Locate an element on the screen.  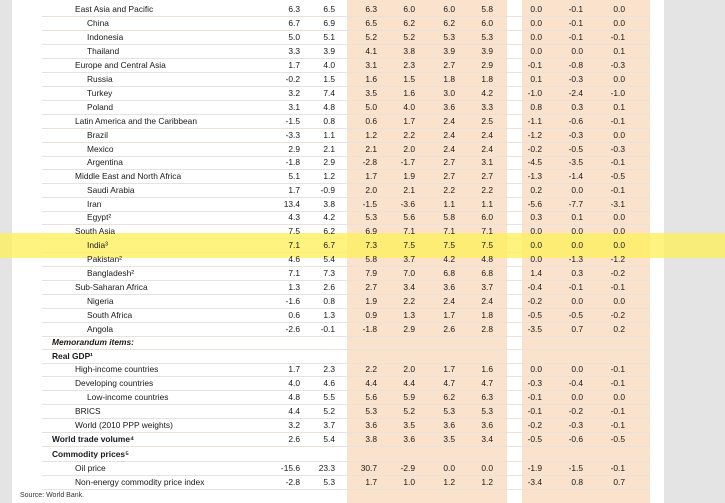
row-value: 5.8 is located at coordinates (487, 9).